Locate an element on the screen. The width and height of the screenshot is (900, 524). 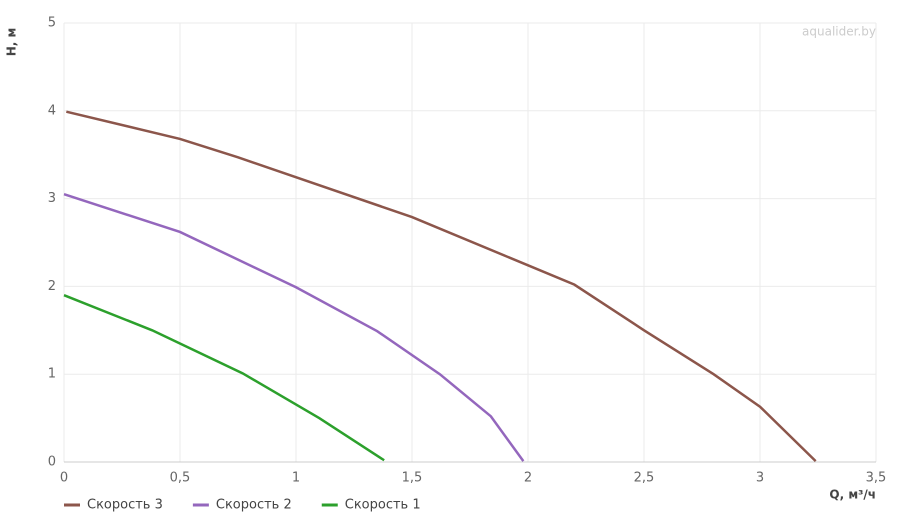
y-axis-label: H, м is located at coordinates (12, 42).